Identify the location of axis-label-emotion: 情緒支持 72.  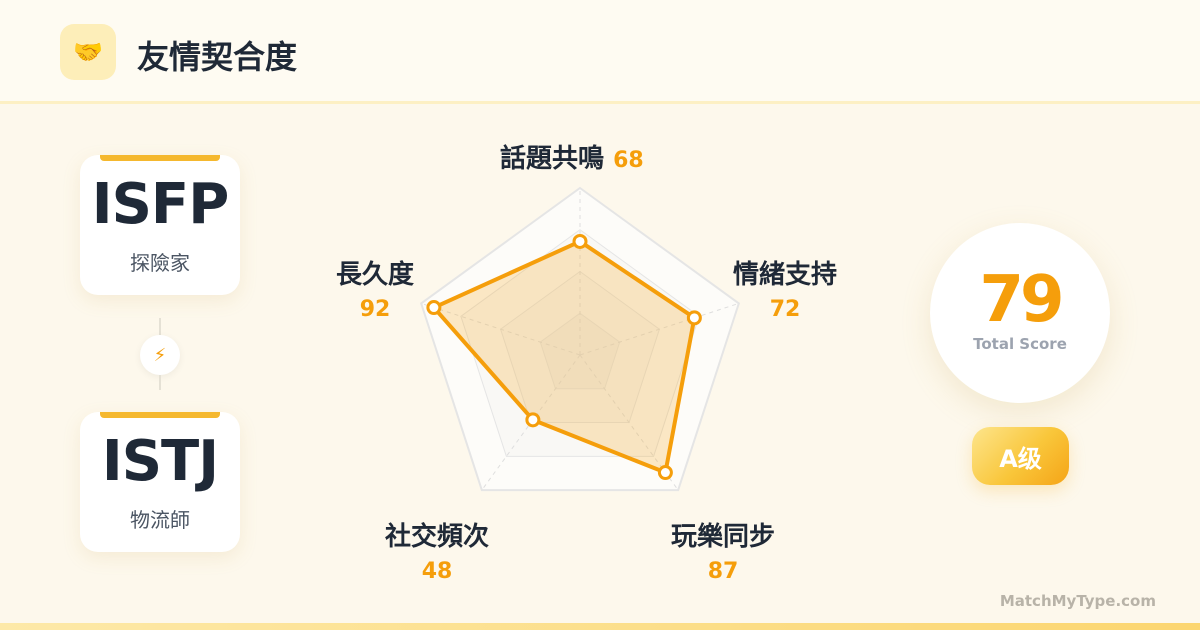
(785, 288).